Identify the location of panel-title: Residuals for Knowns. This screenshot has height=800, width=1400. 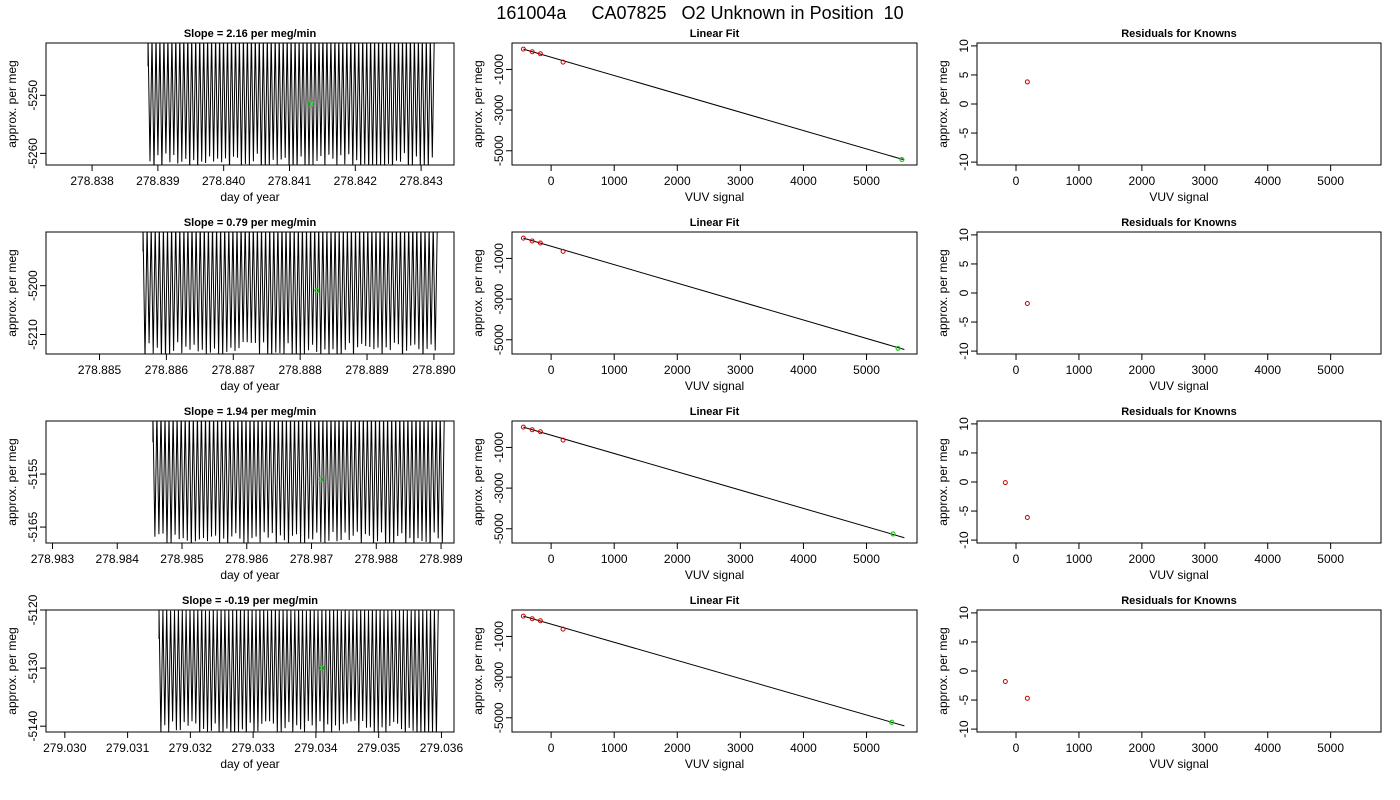
(1179, 223).